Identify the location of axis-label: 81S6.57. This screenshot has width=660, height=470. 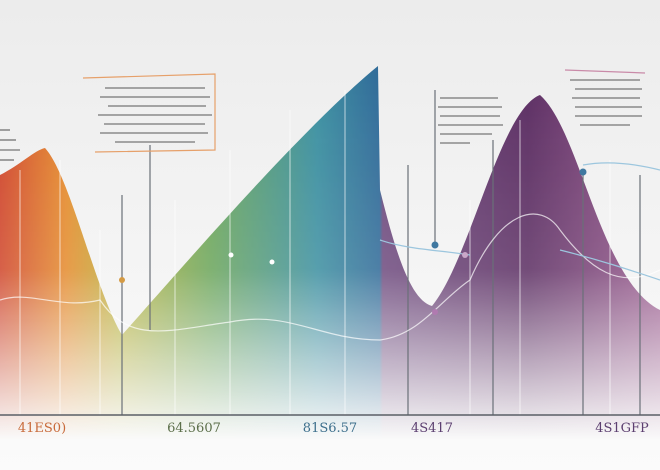
(330, 428).